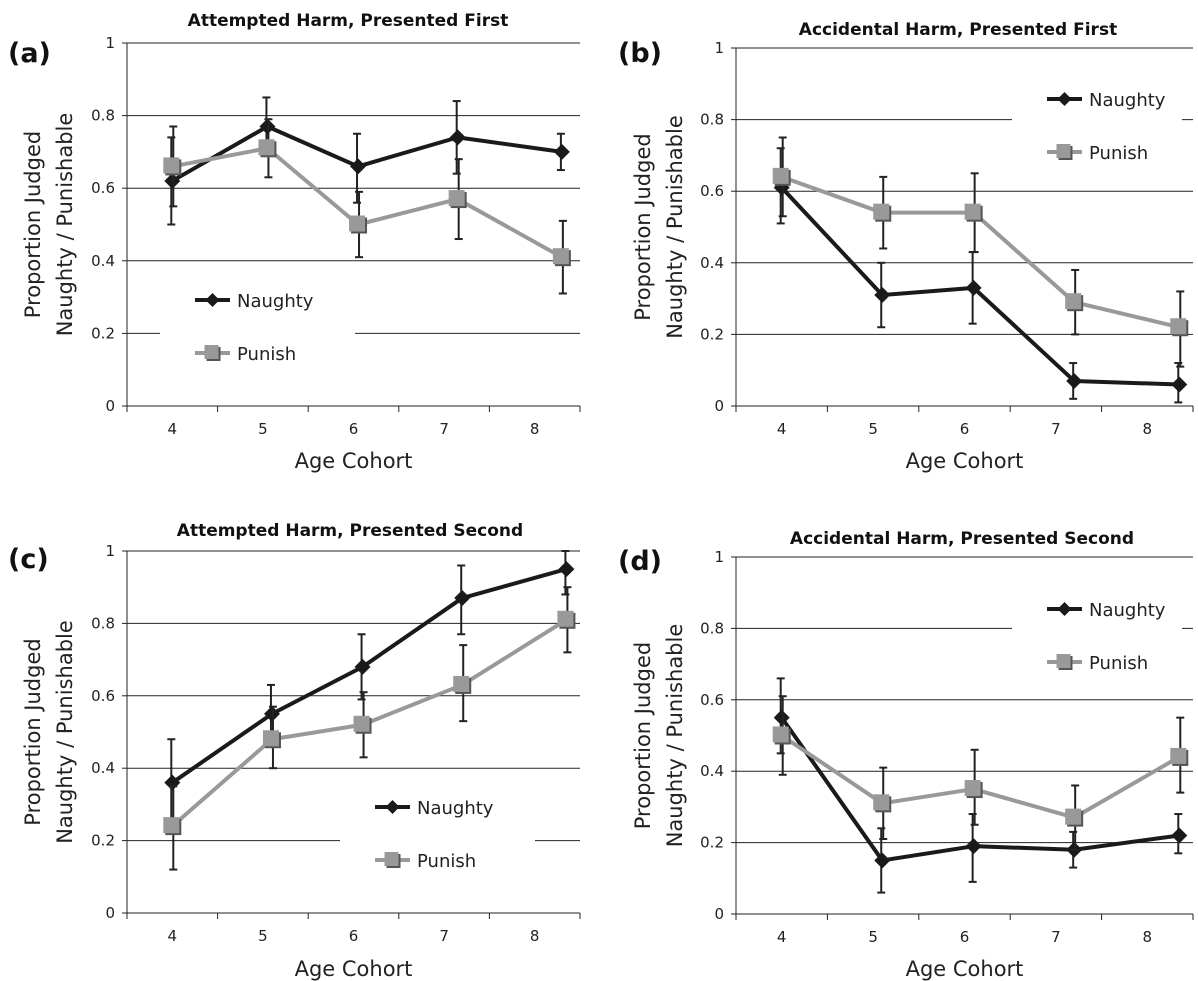  Describe the element at coordinates (350, 531) in the screenshot. I see `chart-title: Attempted Harm, Presented Second` at that location.